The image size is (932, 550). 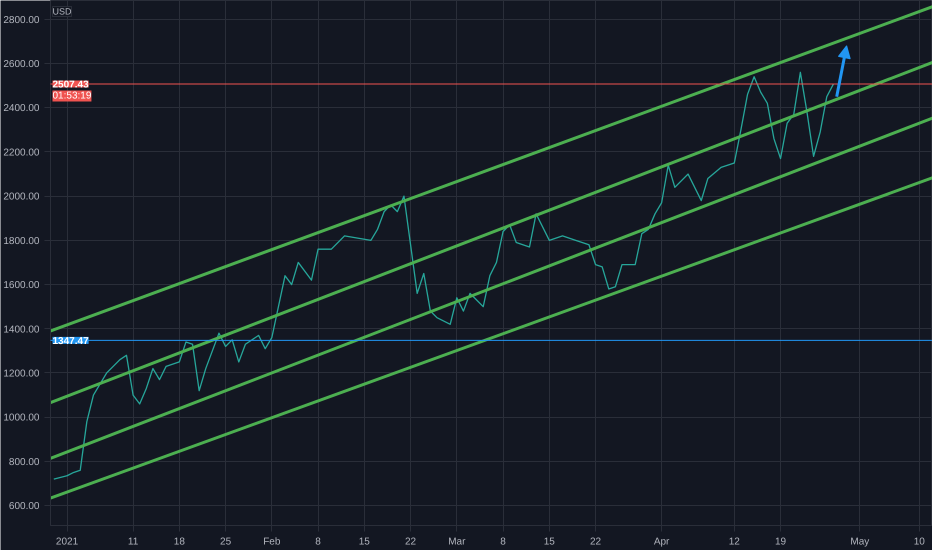 What do you see at coordinates (133, 542) in the screenshot?
I see `x-tick-label: 11` at bounding box center [133, 542].